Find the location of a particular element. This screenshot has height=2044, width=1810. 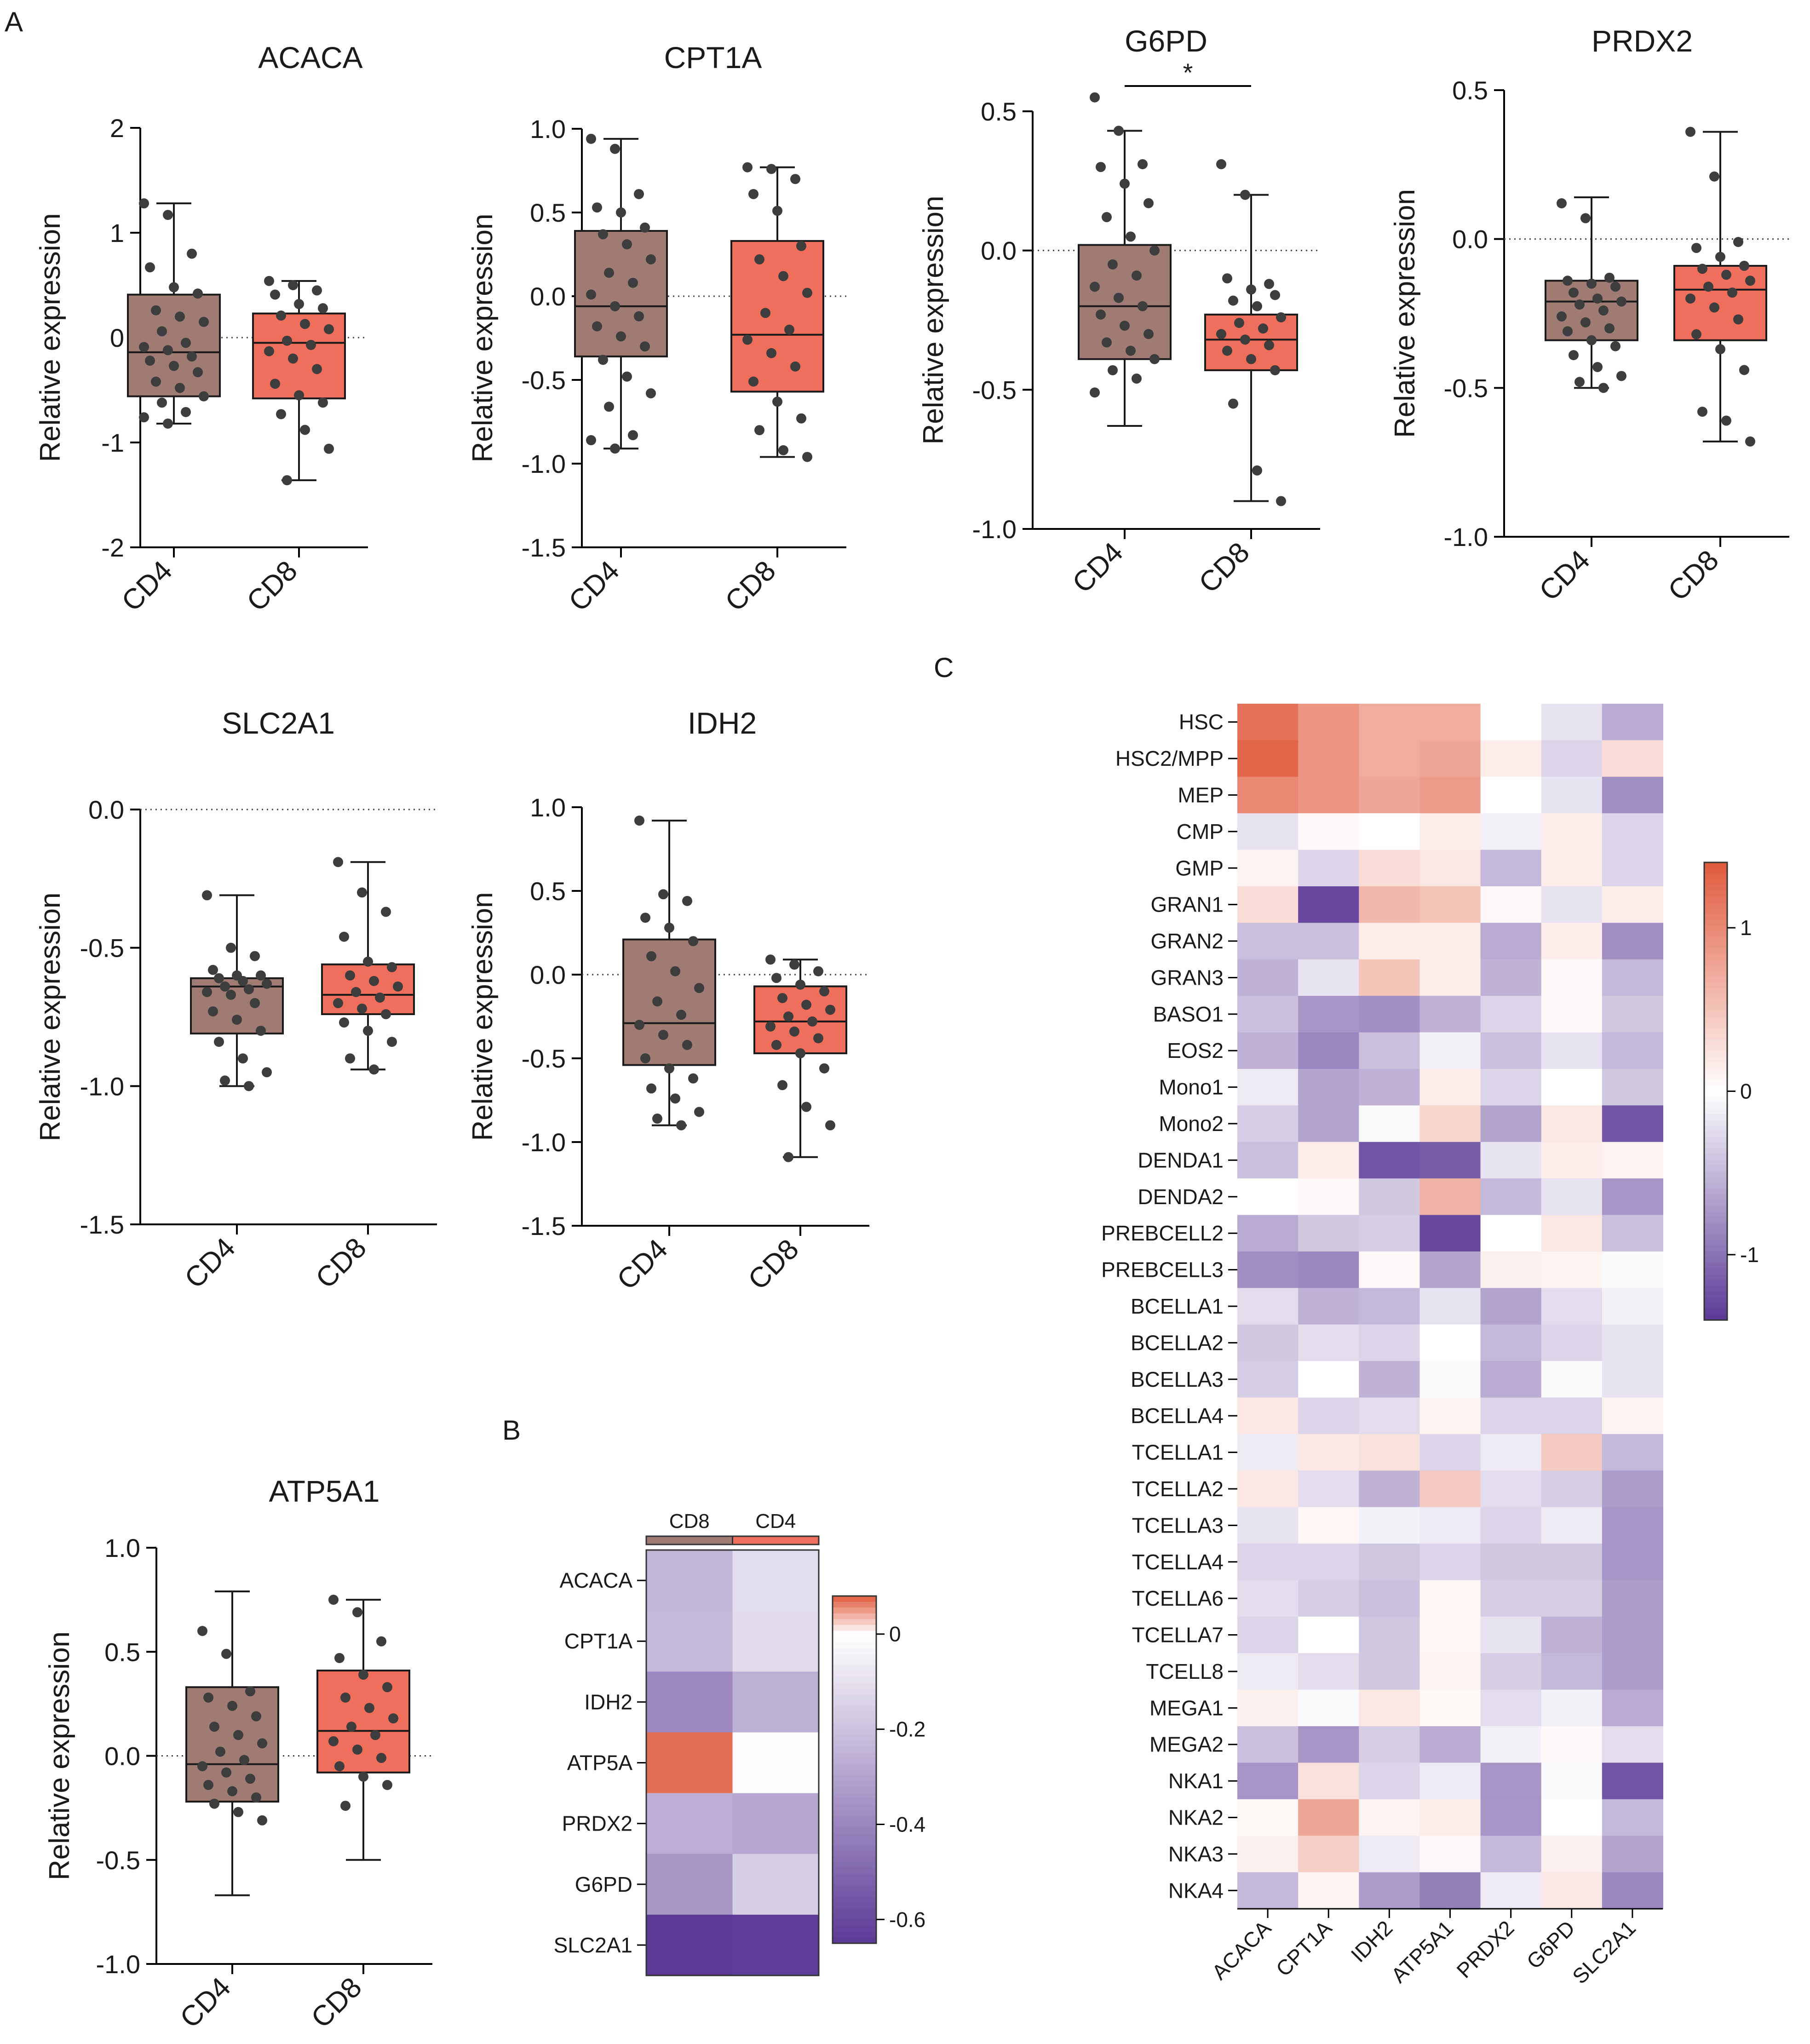

heatmap-b-column-label: CD4 is located at coordinates (775, 1521).